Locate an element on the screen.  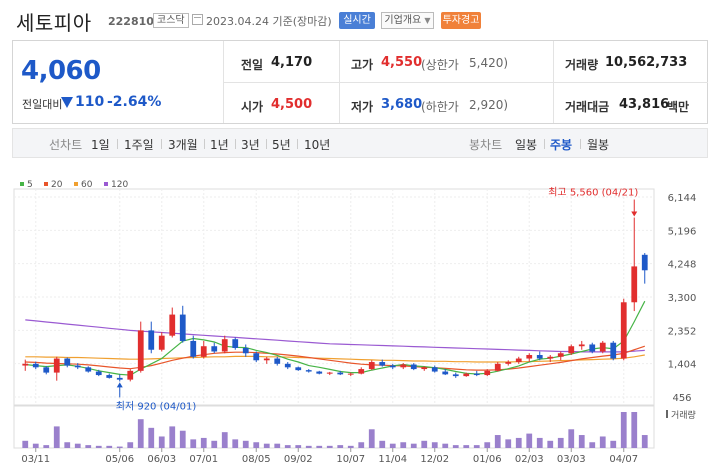
candle-weekly: 주봉 is located at coordinates (561, 145).